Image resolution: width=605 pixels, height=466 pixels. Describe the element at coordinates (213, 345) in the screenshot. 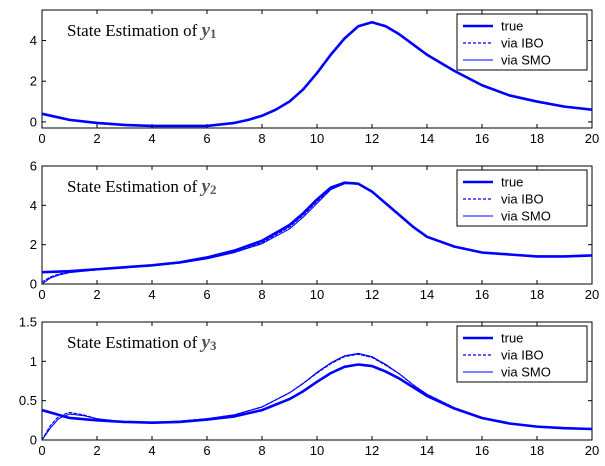

I see `annotation-subscript: 3` at that location.